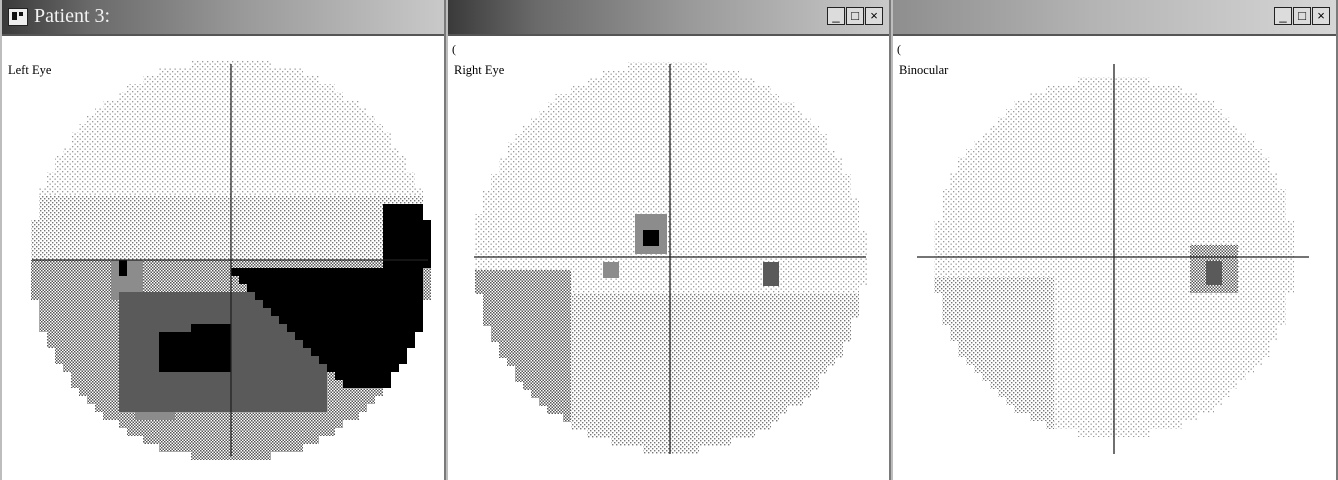  I want to click on app-icon, so click(18, 17).